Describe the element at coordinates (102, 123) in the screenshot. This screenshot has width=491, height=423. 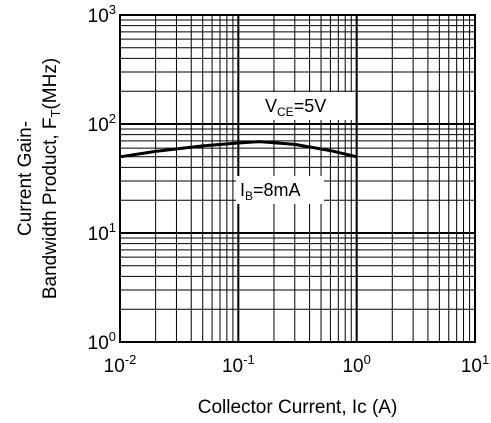
I see `y-tick-label: 10²` at that location.